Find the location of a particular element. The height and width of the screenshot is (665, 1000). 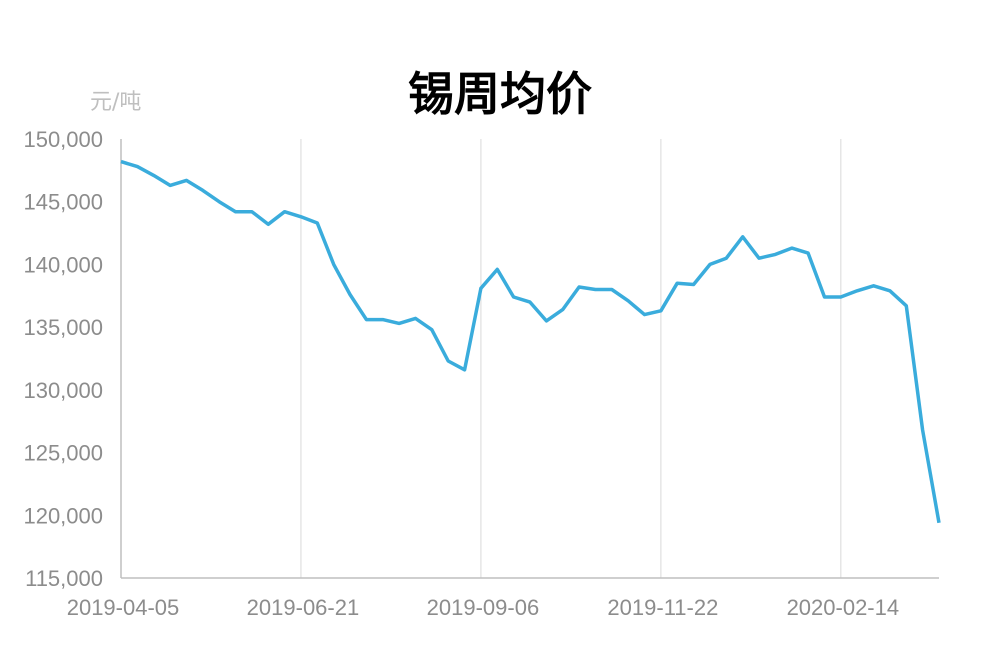

x-tick-label: 2019-06-21 is located at coordinates (303, 607).